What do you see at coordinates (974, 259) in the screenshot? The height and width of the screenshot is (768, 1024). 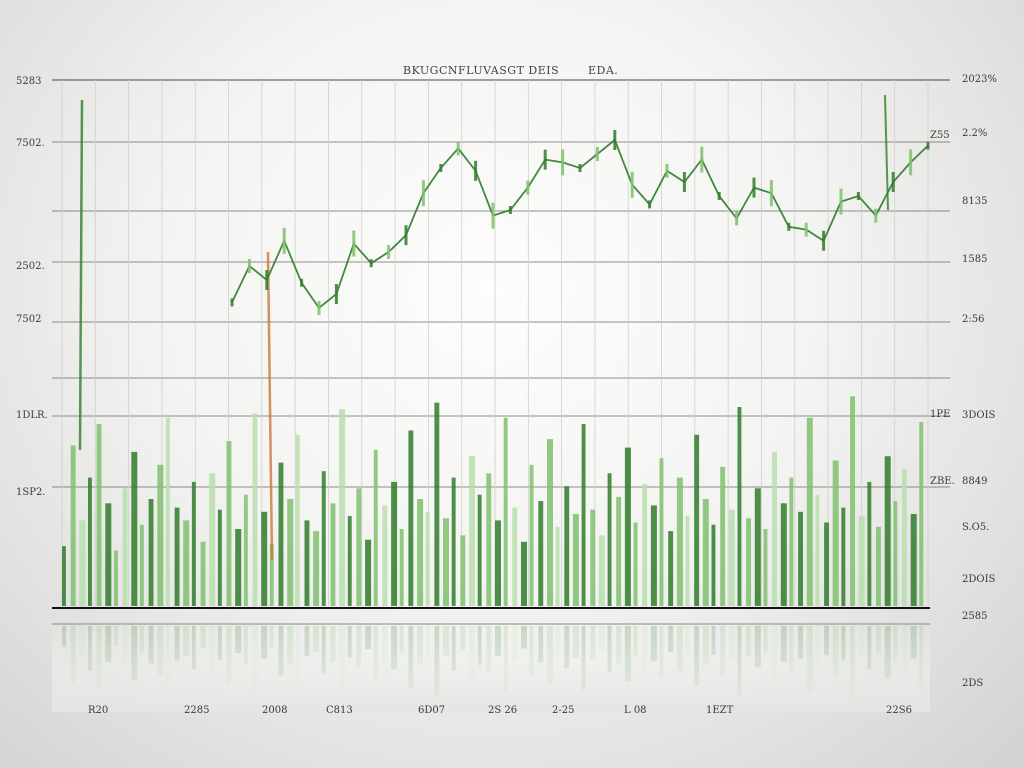 I see `right-tick-label: 1585` at bounding box center [974, 259].